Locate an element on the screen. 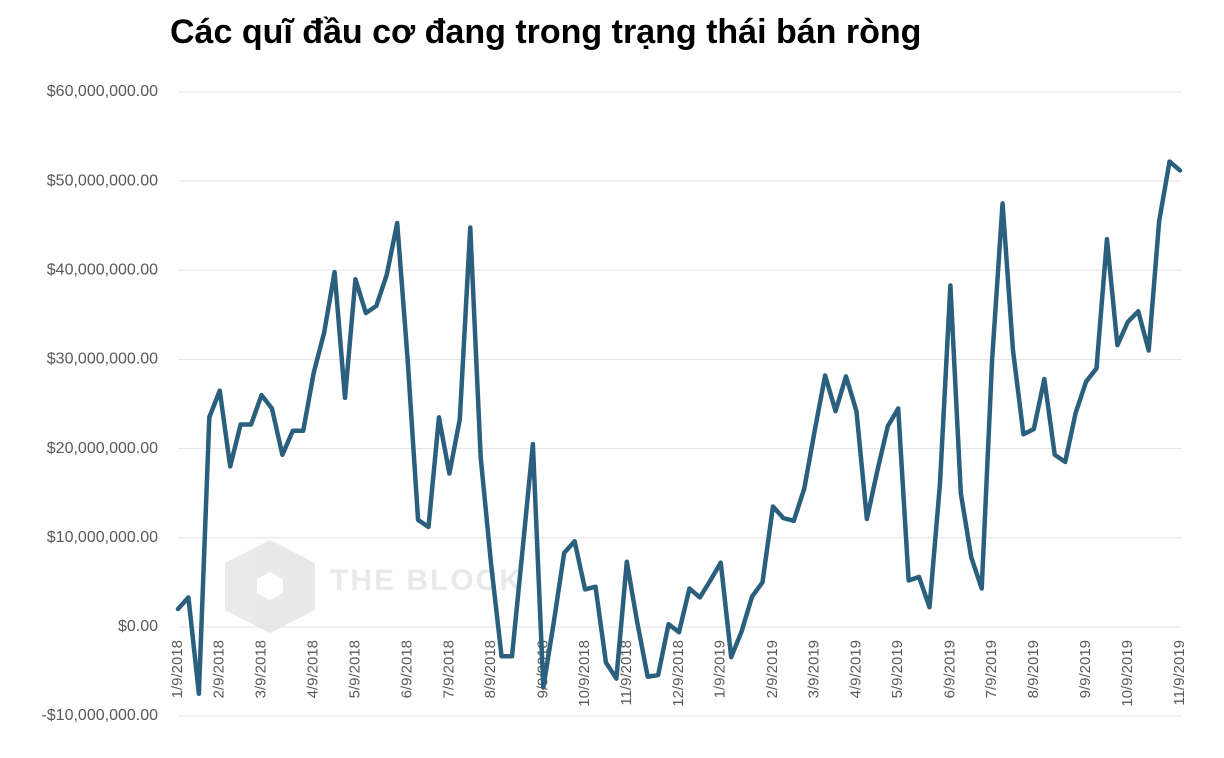  y-tick-label: $60,000,000.00 is located at coordinates (102, 91).